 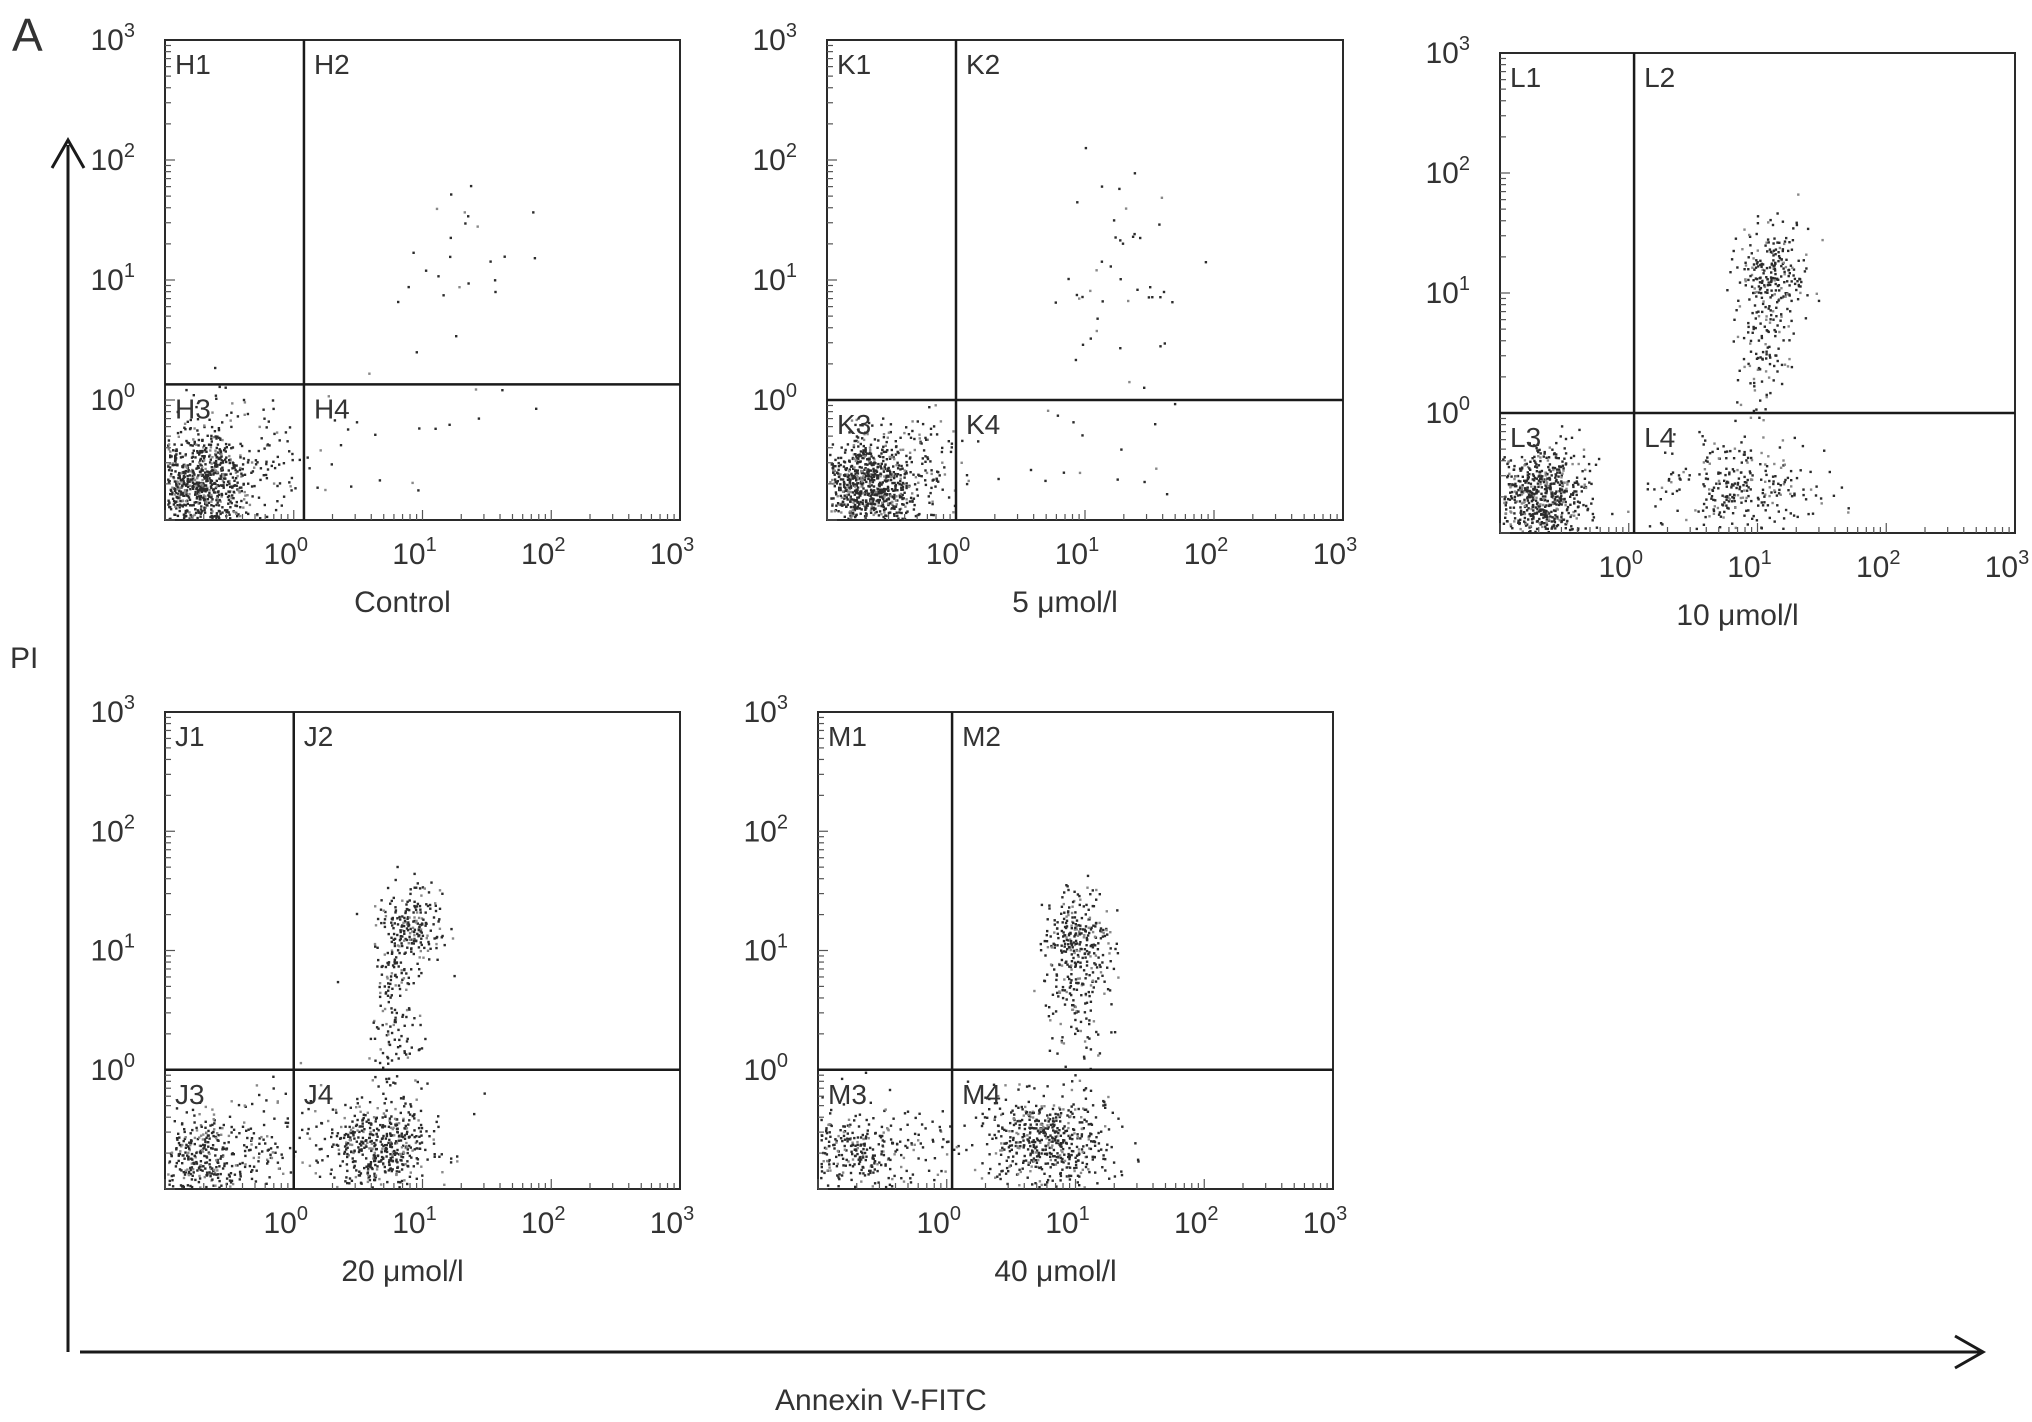 I want to click on x-tick-label: 100, so click(x=286, y=552).